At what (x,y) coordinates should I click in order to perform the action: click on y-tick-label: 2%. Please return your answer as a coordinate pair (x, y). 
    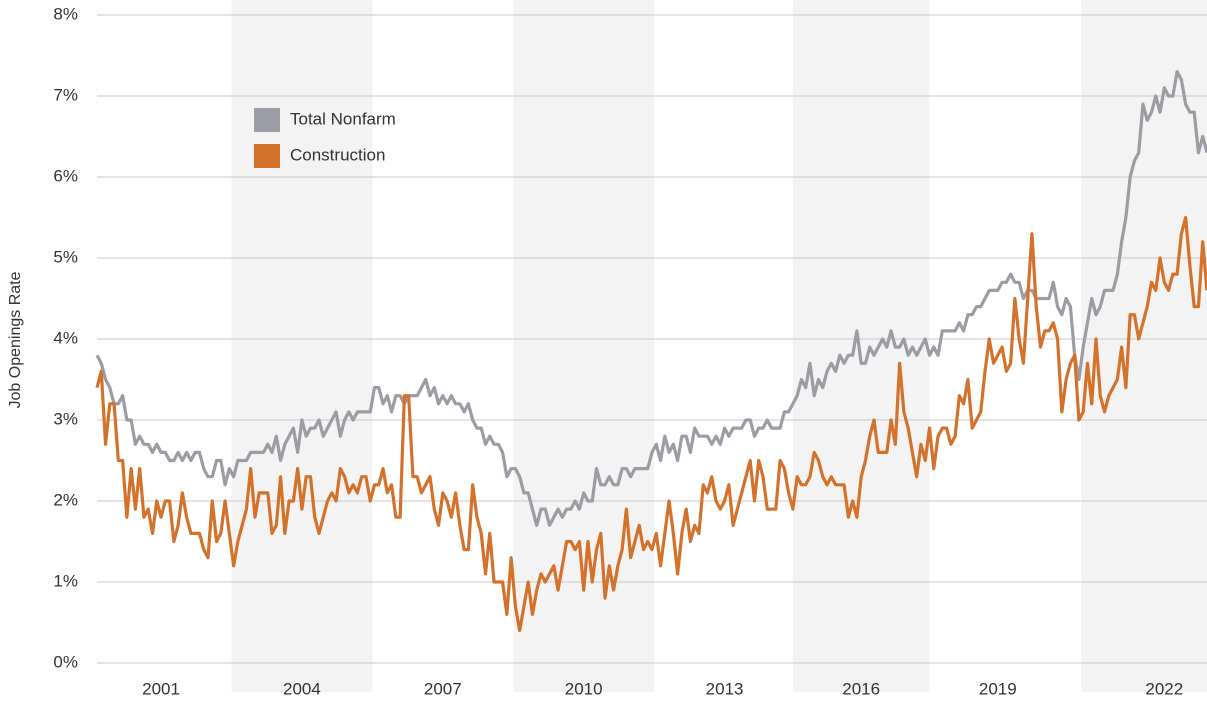
    Looking at the image, I should click on (65, 499).